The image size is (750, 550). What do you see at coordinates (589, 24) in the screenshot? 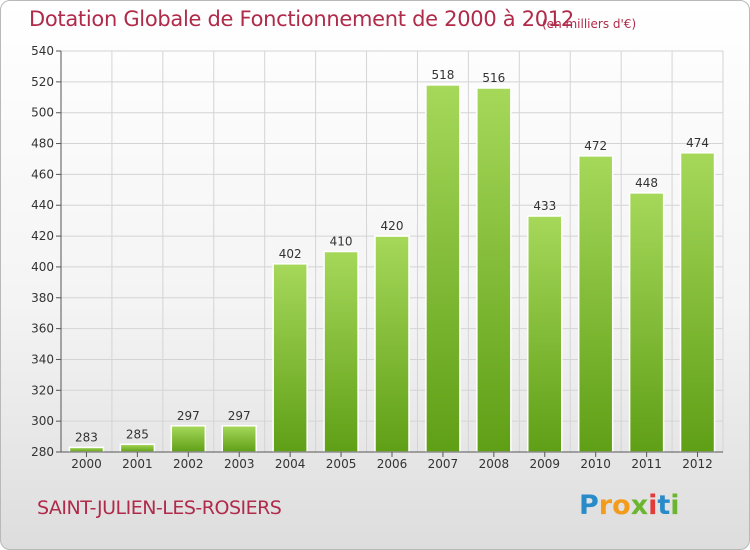
I see `chart-unit: (en milliers d'€)` at bounding box center [589, 24].